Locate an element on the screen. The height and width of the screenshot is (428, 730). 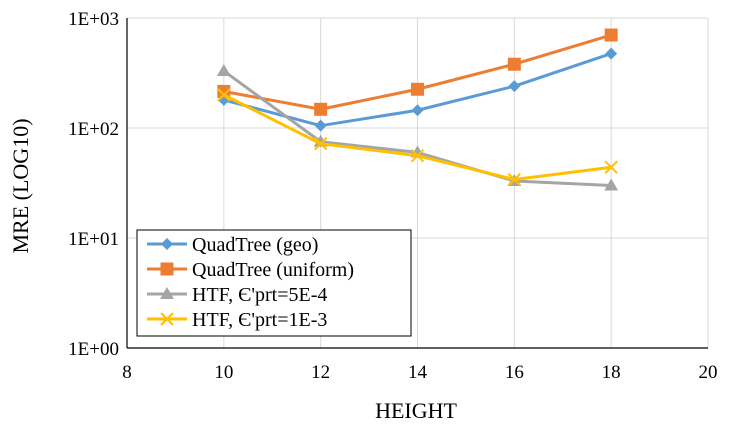
legend-label-1: QuadTree (uniform) is located at coordinates (273, 270).